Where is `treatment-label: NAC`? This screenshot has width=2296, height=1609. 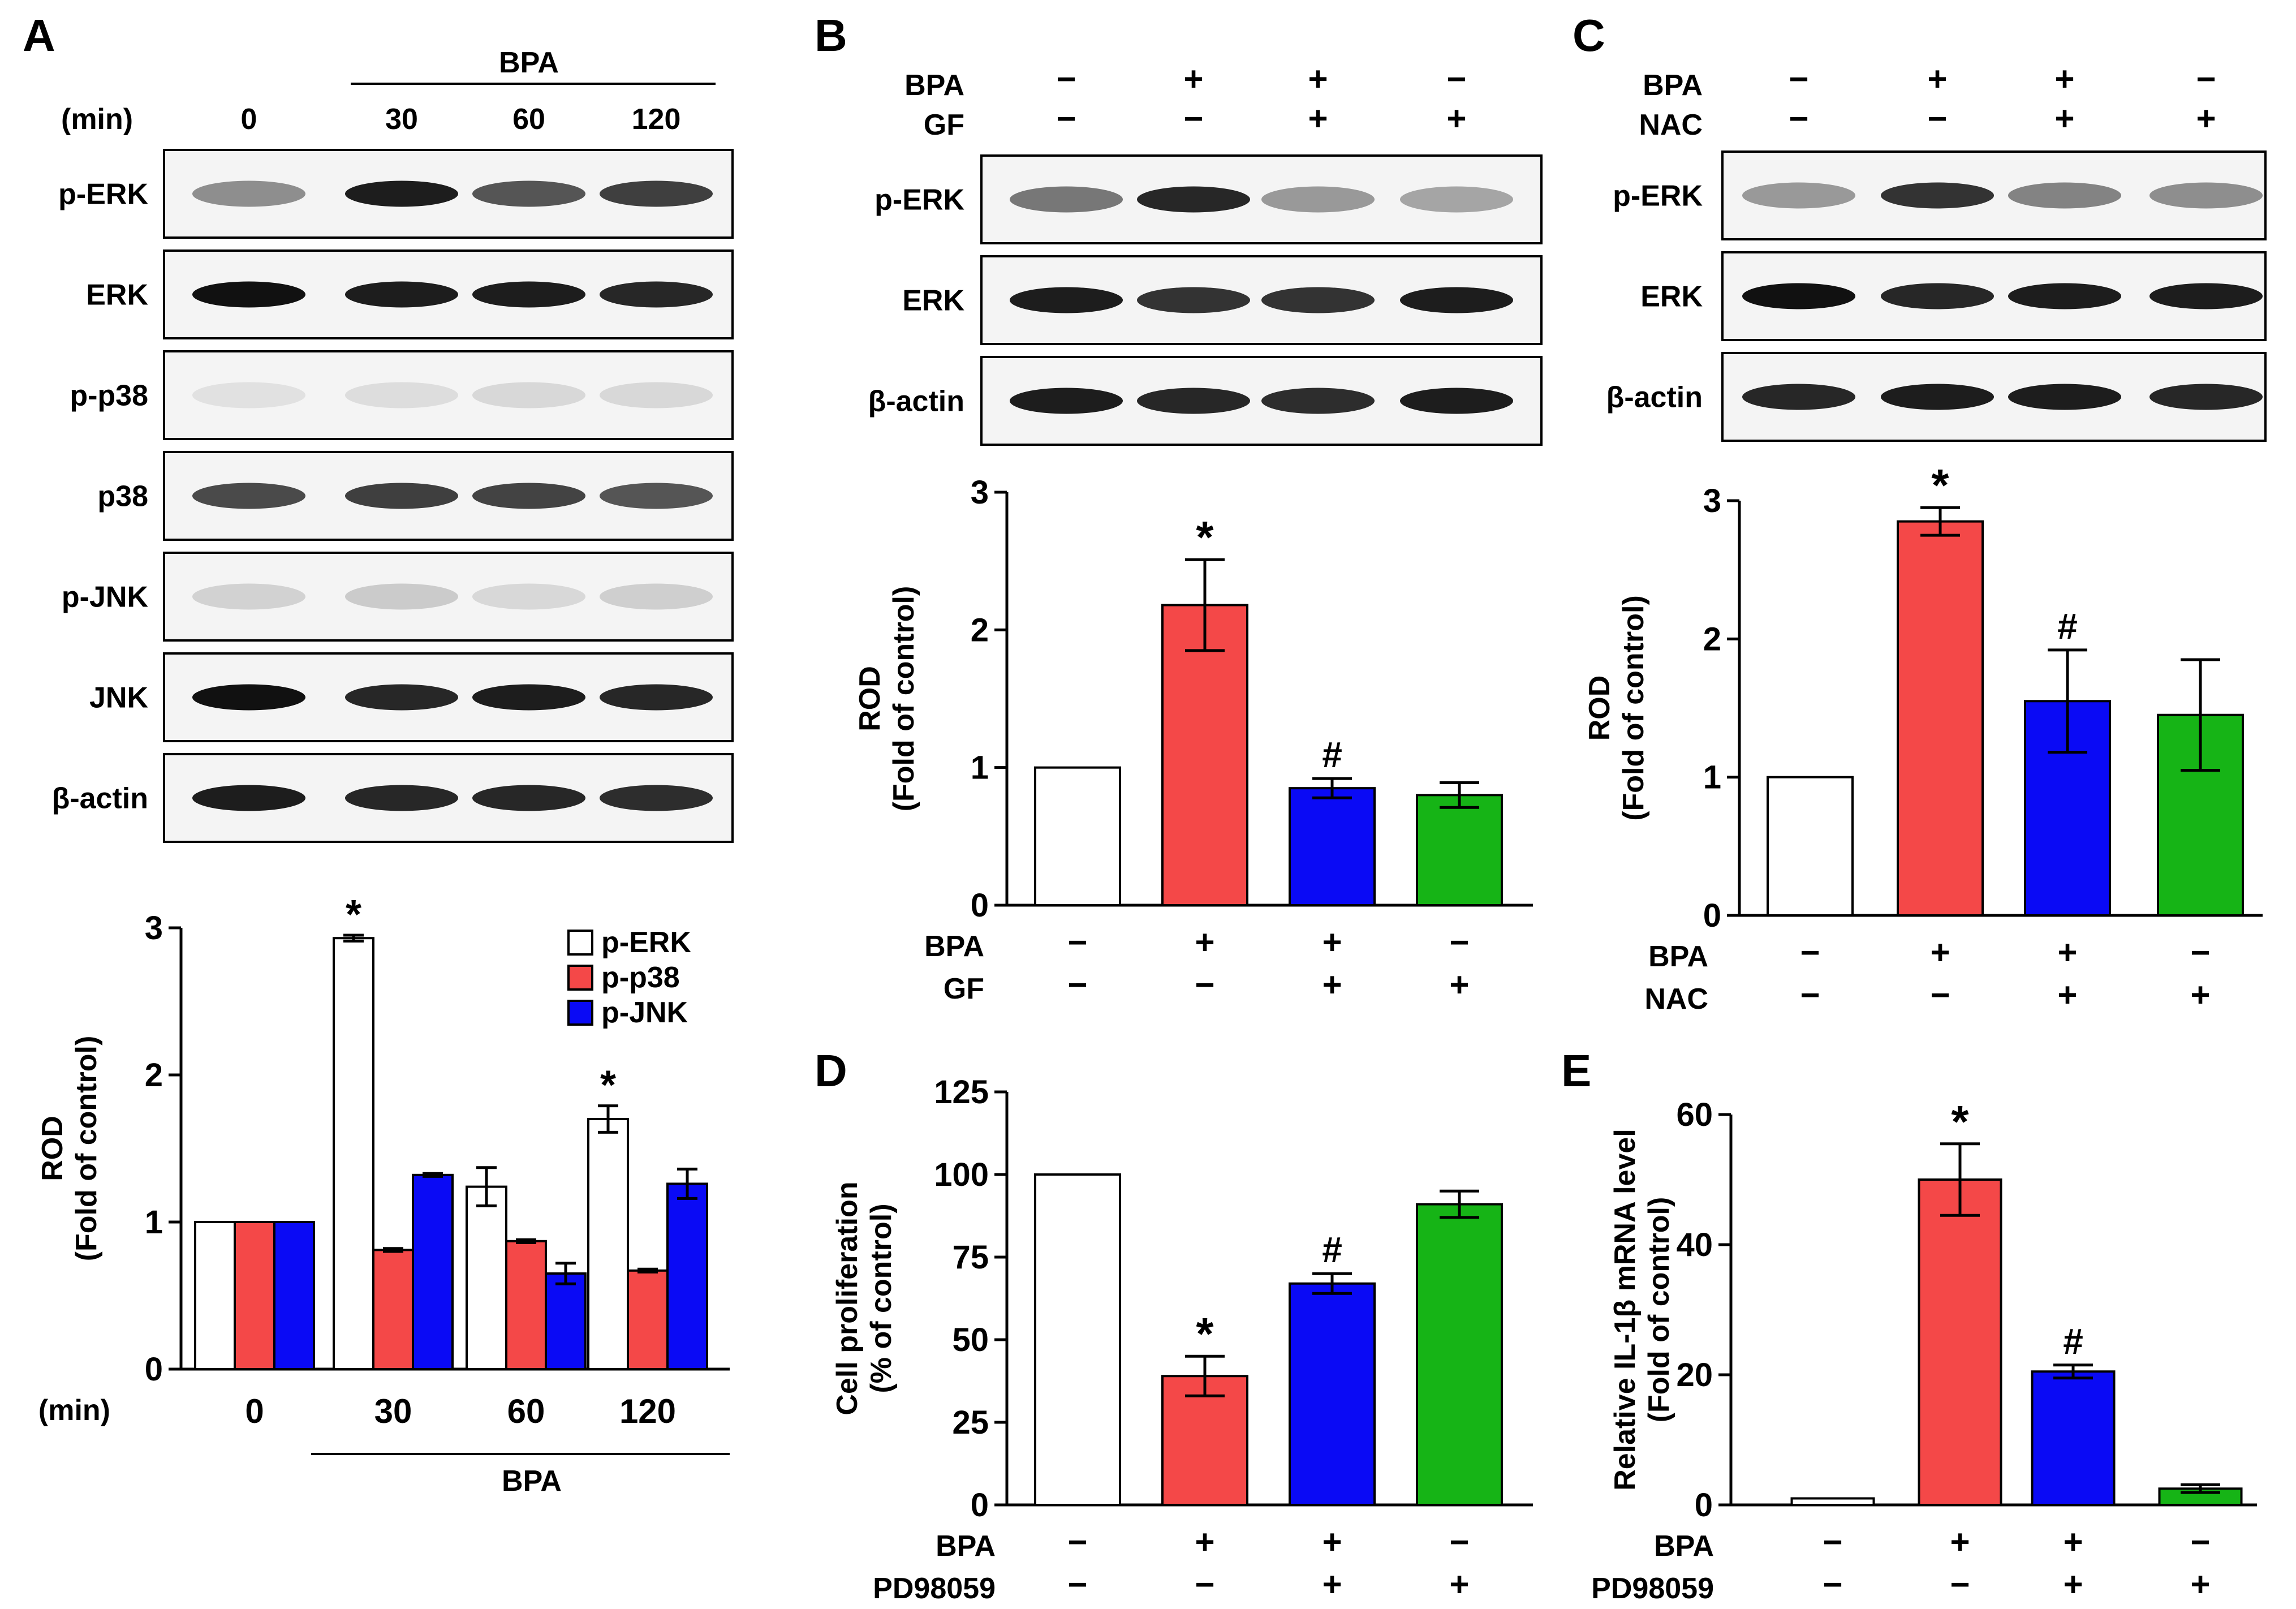
treatment-label: NAC is located at coordinates (1676, 999).